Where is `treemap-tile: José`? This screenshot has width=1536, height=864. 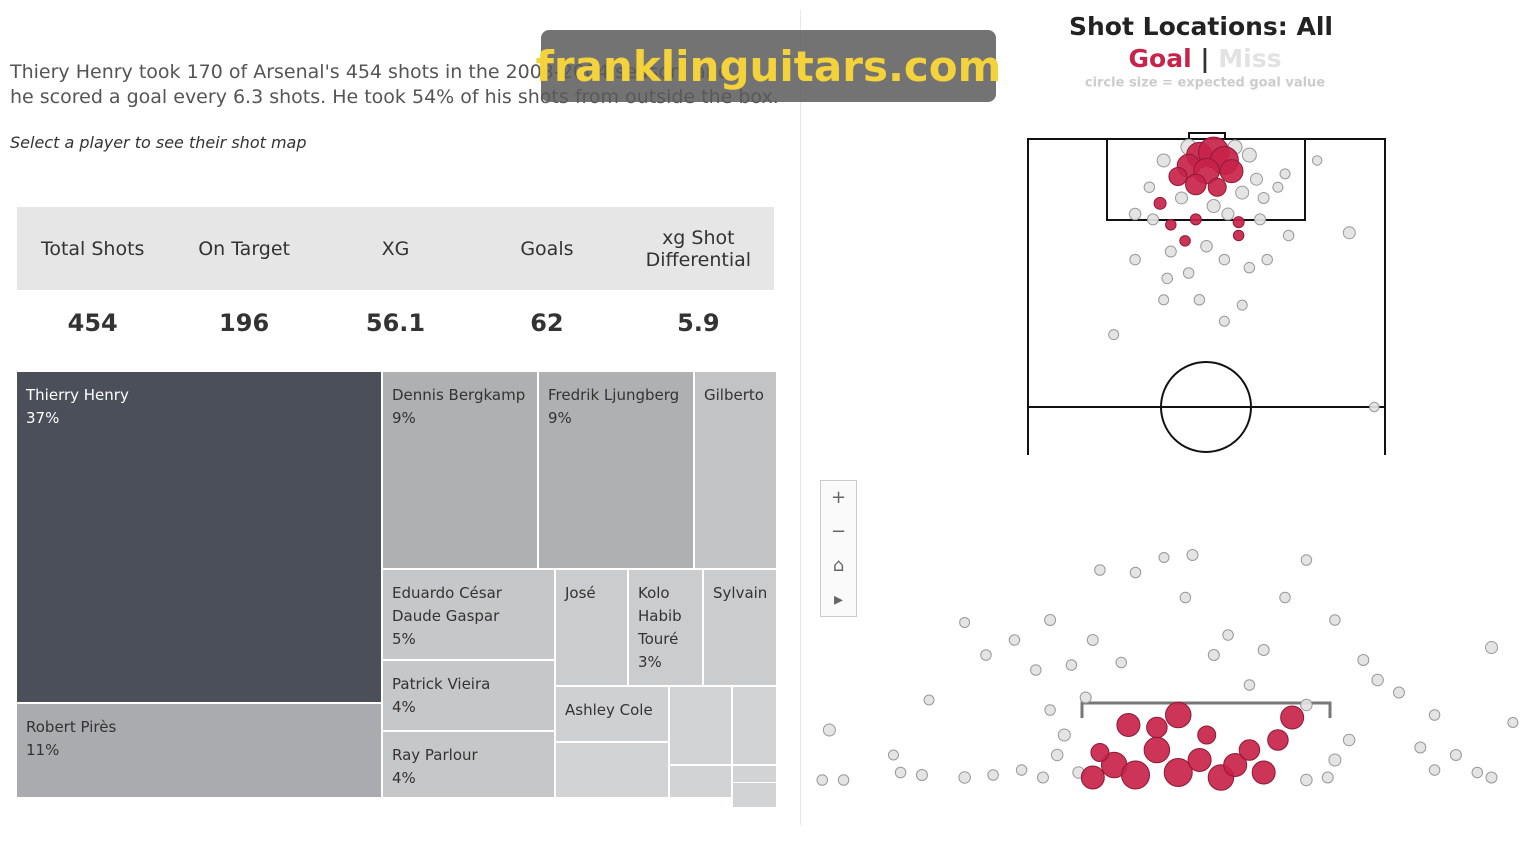
treemap-tile: José is located at coordinates (591, 627).